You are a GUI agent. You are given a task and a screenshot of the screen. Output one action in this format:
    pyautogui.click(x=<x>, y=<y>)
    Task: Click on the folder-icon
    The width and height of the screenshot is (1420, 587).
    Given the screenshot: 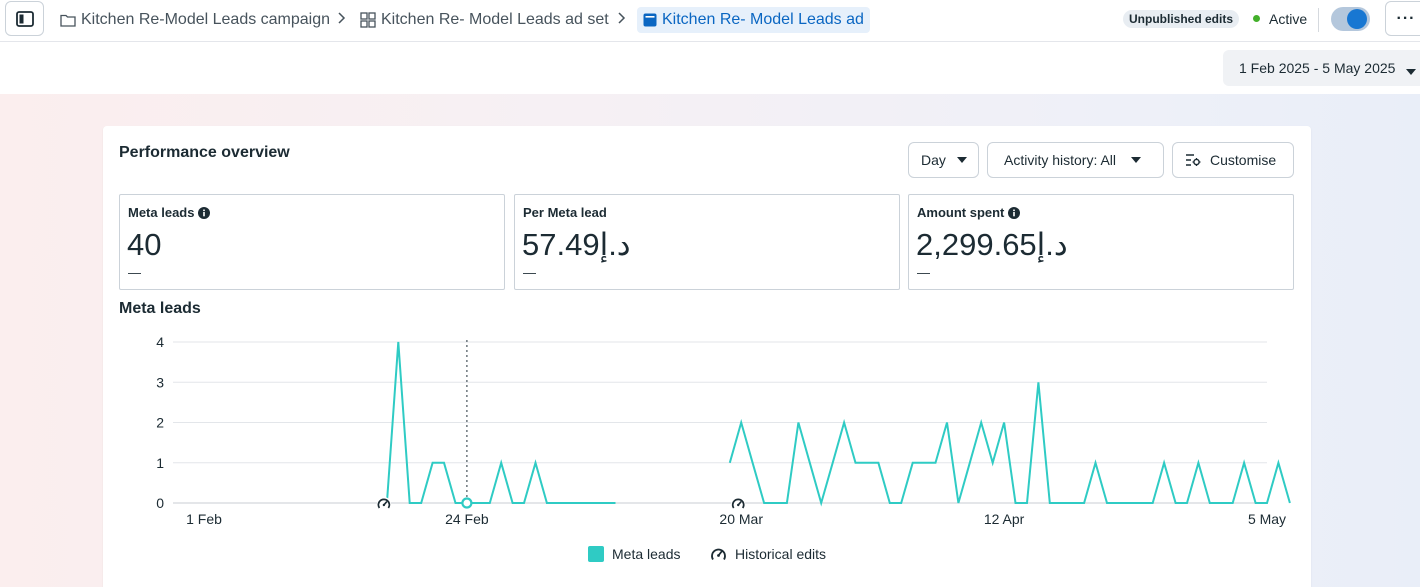 What is the action you would take?
    pyautogui.click(x=68, y=20)
    